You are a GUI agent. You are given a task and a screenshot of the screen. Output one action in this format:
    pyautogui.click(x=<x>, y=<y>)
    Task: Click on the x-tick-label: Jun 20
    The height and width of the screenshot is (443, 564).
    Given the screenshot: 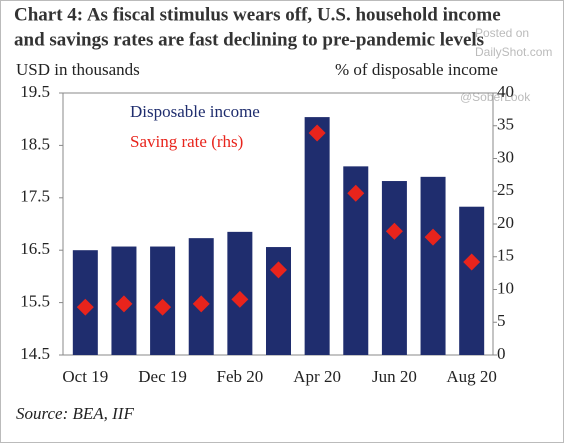 What is the action you would take?
    pyautogui.click(x=394, y=376)
    